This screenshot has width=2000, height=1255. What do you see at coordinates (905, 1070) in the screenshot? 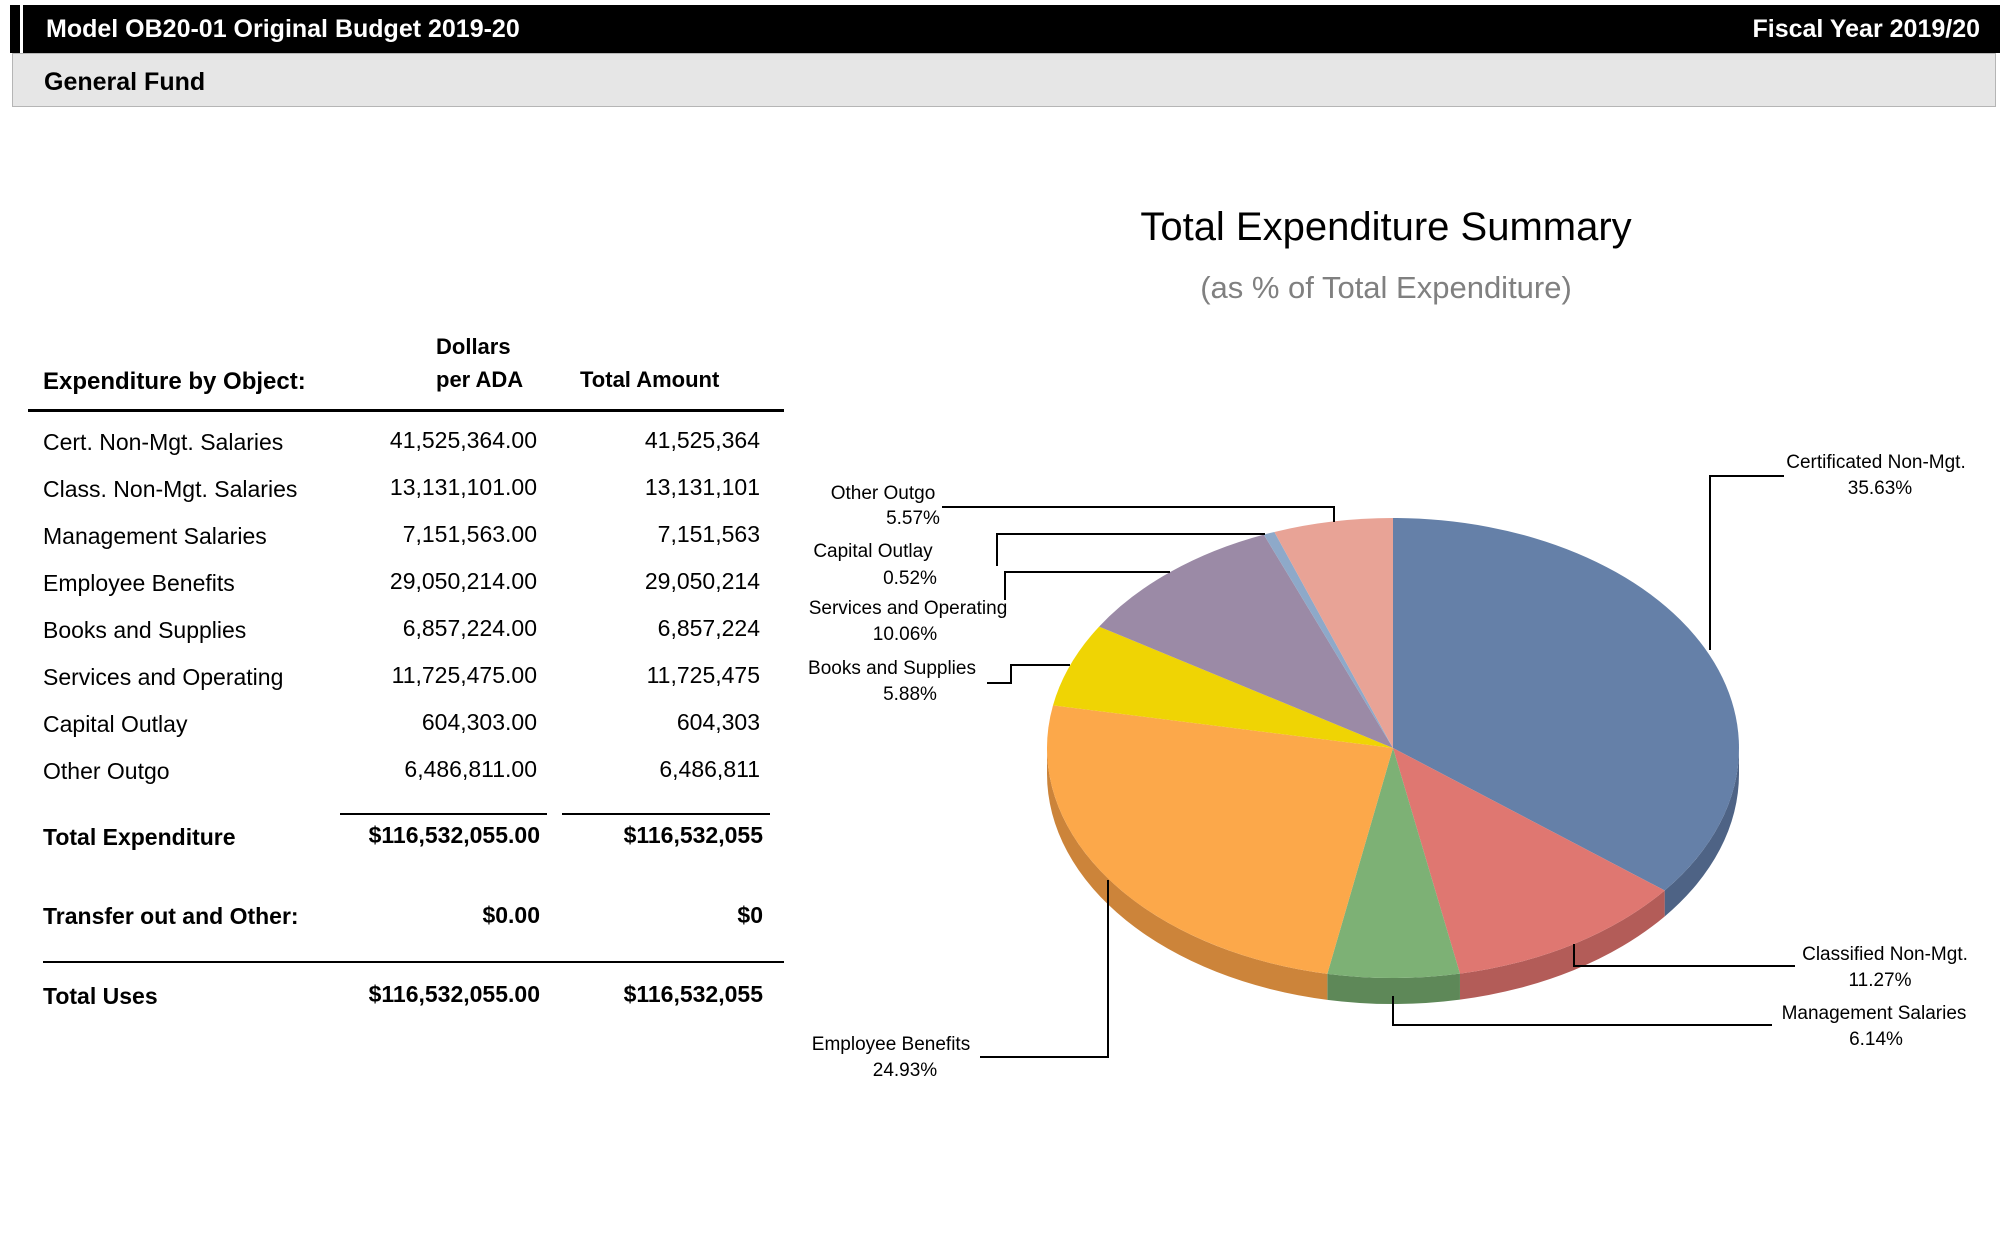
I see `pie-slice-percent-label: 24.93%` at bounding box center [905, 1070].